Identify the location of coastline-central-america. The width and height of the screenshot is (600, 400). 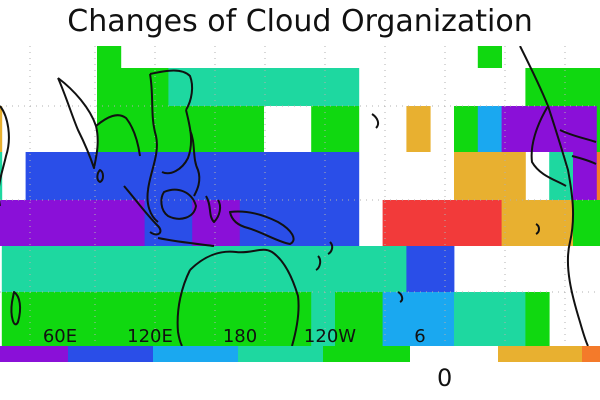
(548, 146).